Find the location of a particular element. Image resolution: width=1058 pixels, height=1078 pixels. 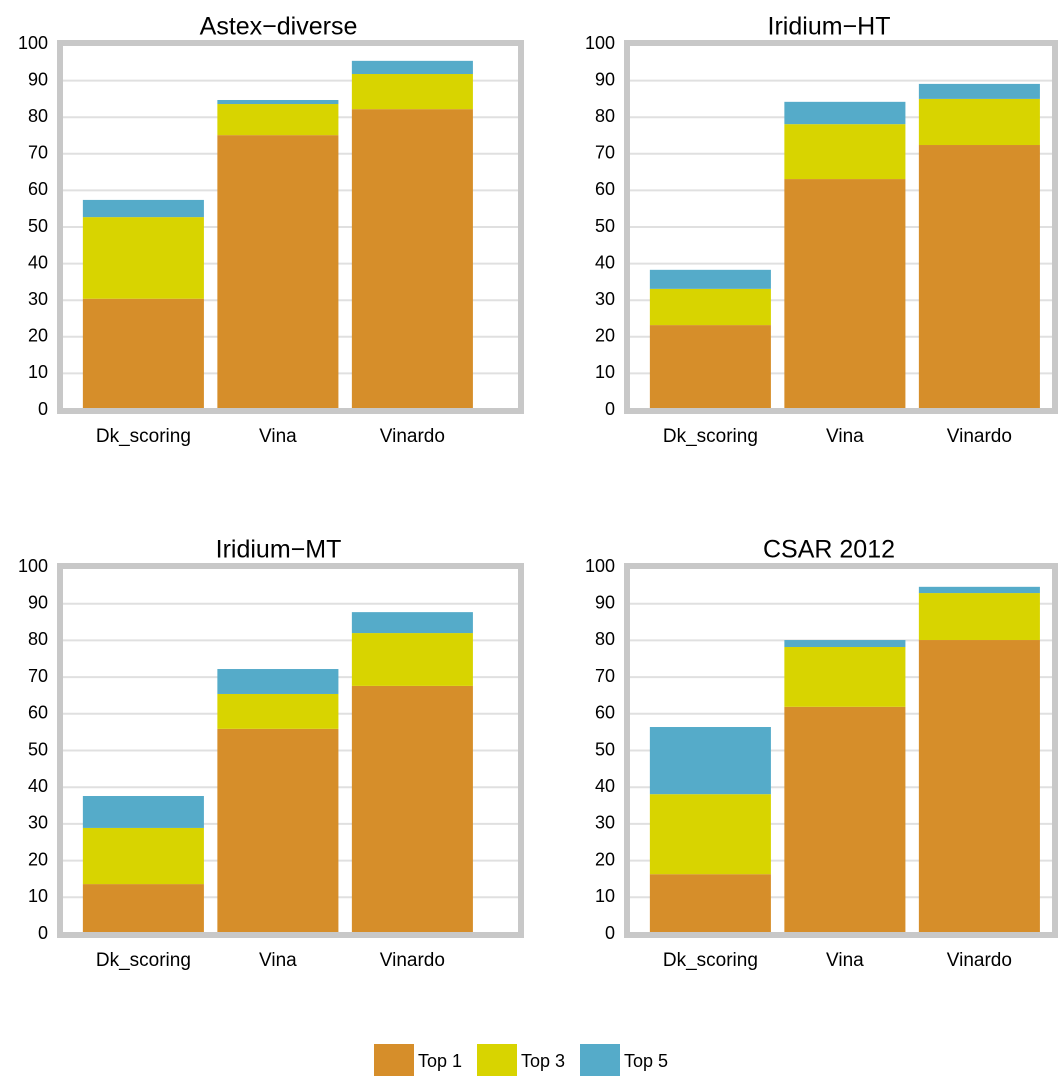

chart-title: Astex−diverse is located at coordinates (279, 27).